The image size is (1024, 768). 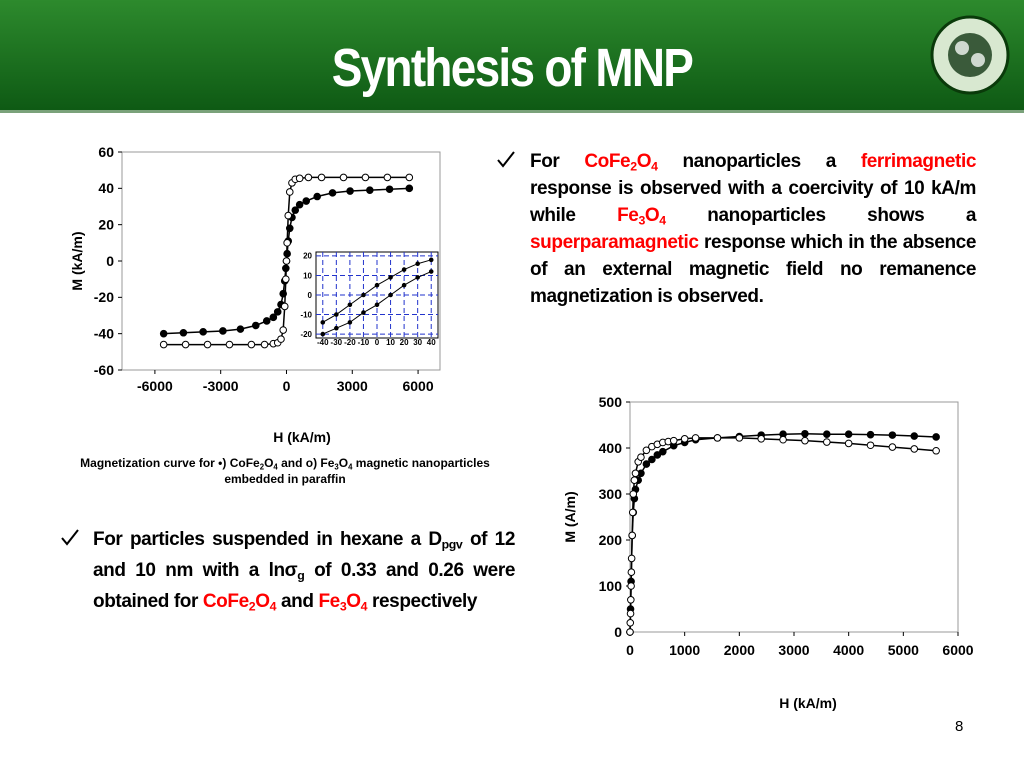 I want to click on text-run: respectively, so click(x=422, y=601).